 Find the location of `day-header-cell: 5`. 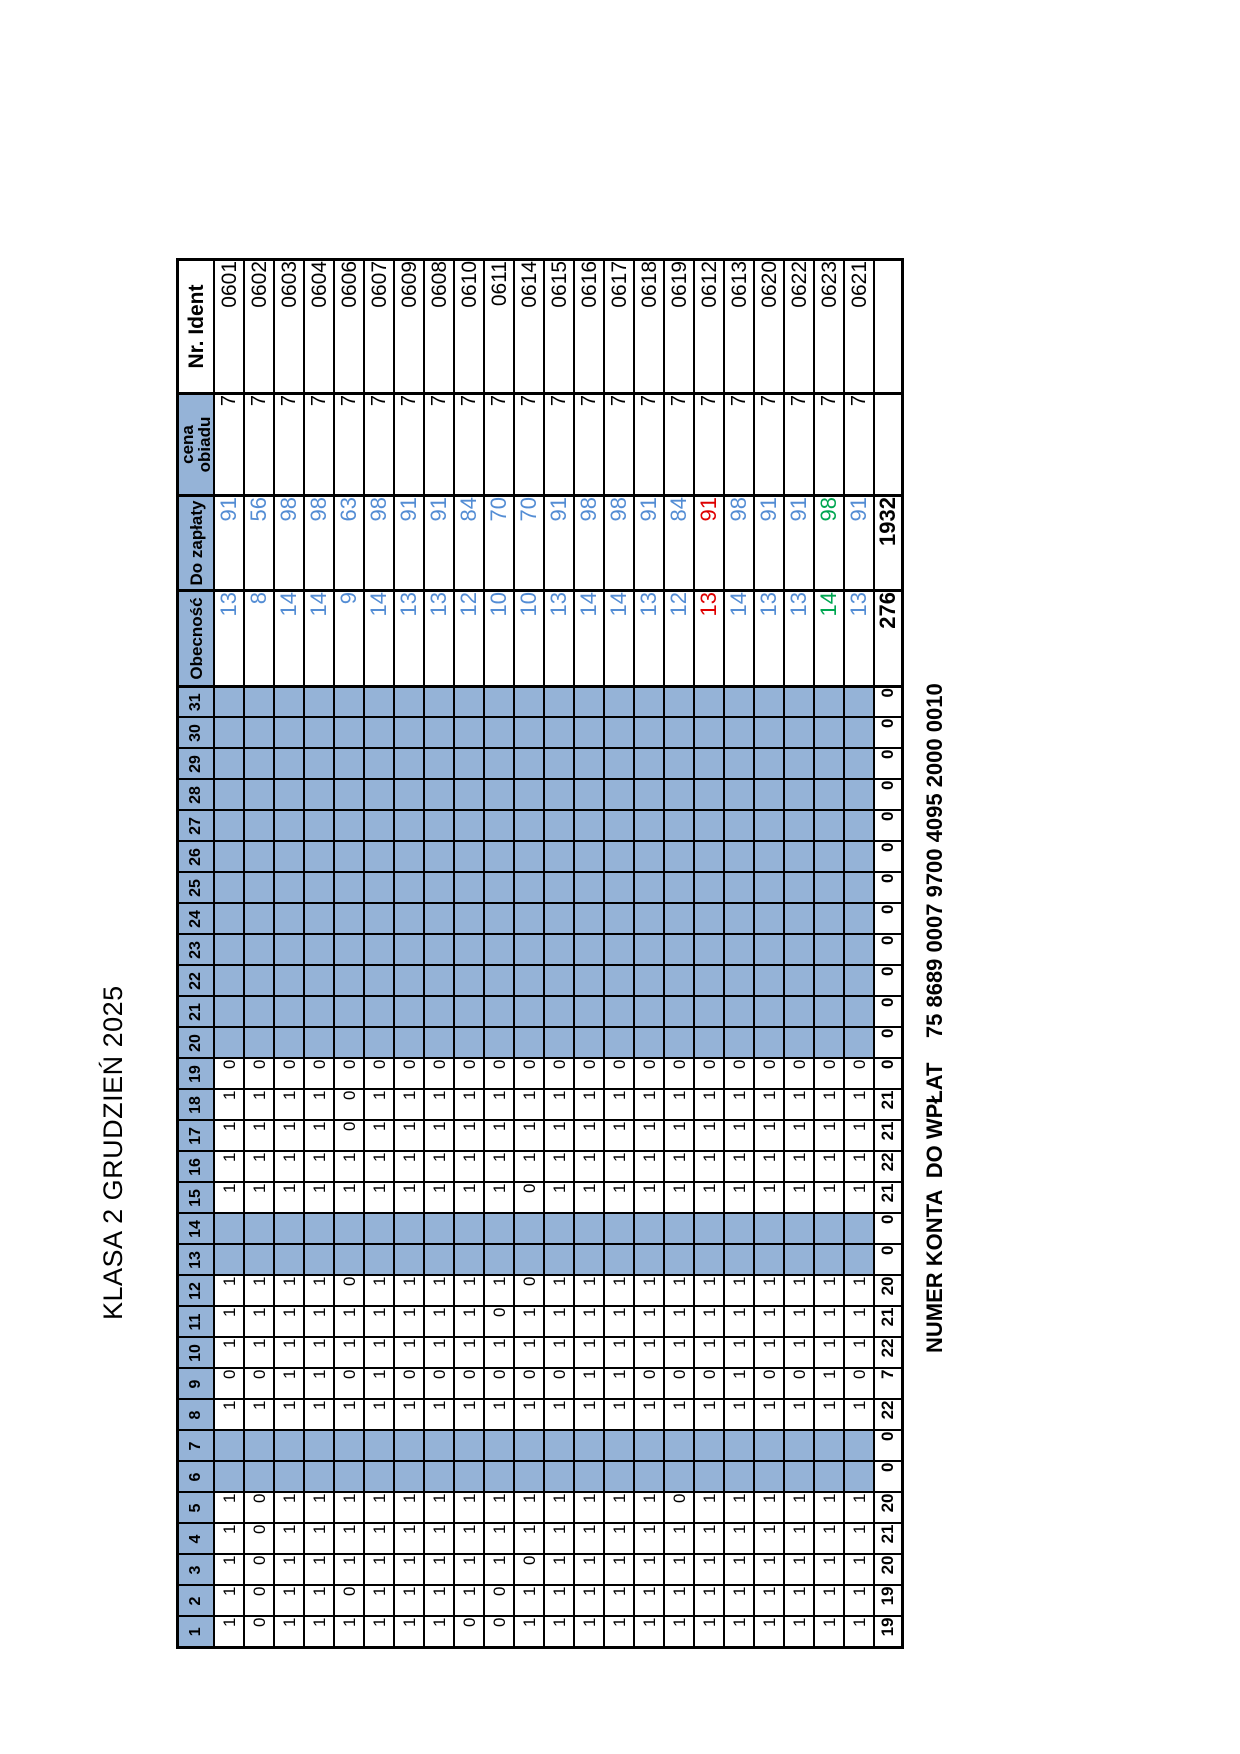

day-header-cell: 5 is located at coordinates (195, 1508).